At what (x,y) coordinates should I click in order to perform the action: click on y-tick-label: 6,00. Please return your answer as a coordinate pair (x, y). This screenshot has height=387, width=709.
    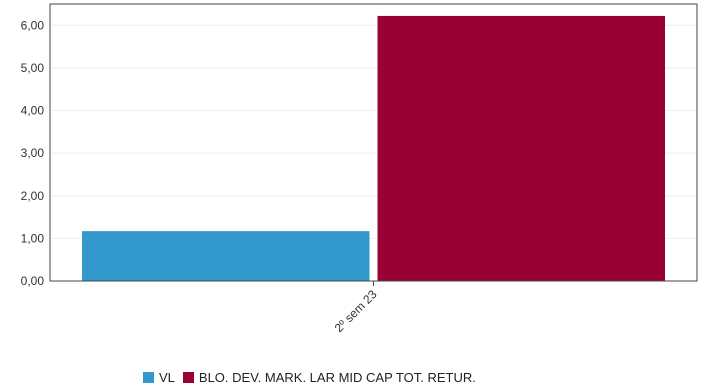
    Looking at the image, I should click on (33, 25).